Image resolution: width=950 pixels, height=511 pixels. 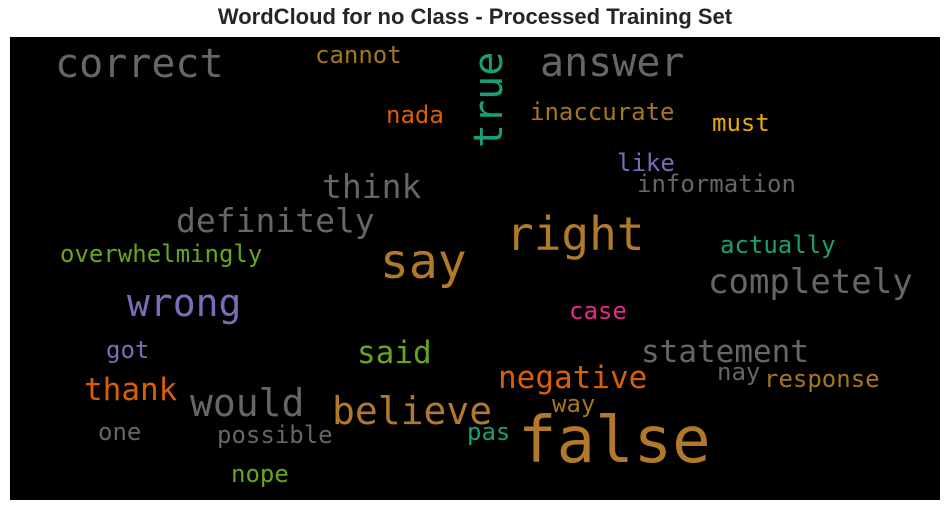 What do you see at coordinates (247, 403) in the screenshot?
I see `word-would: would` at bounding box center [247, 403].